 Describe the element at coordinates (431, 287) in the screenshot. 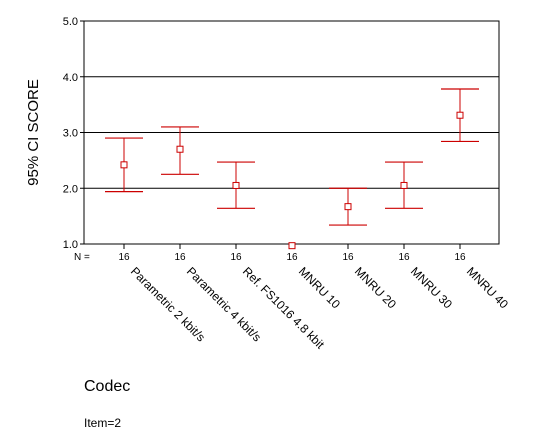

I see `category-label: MNRU 30` at that location.